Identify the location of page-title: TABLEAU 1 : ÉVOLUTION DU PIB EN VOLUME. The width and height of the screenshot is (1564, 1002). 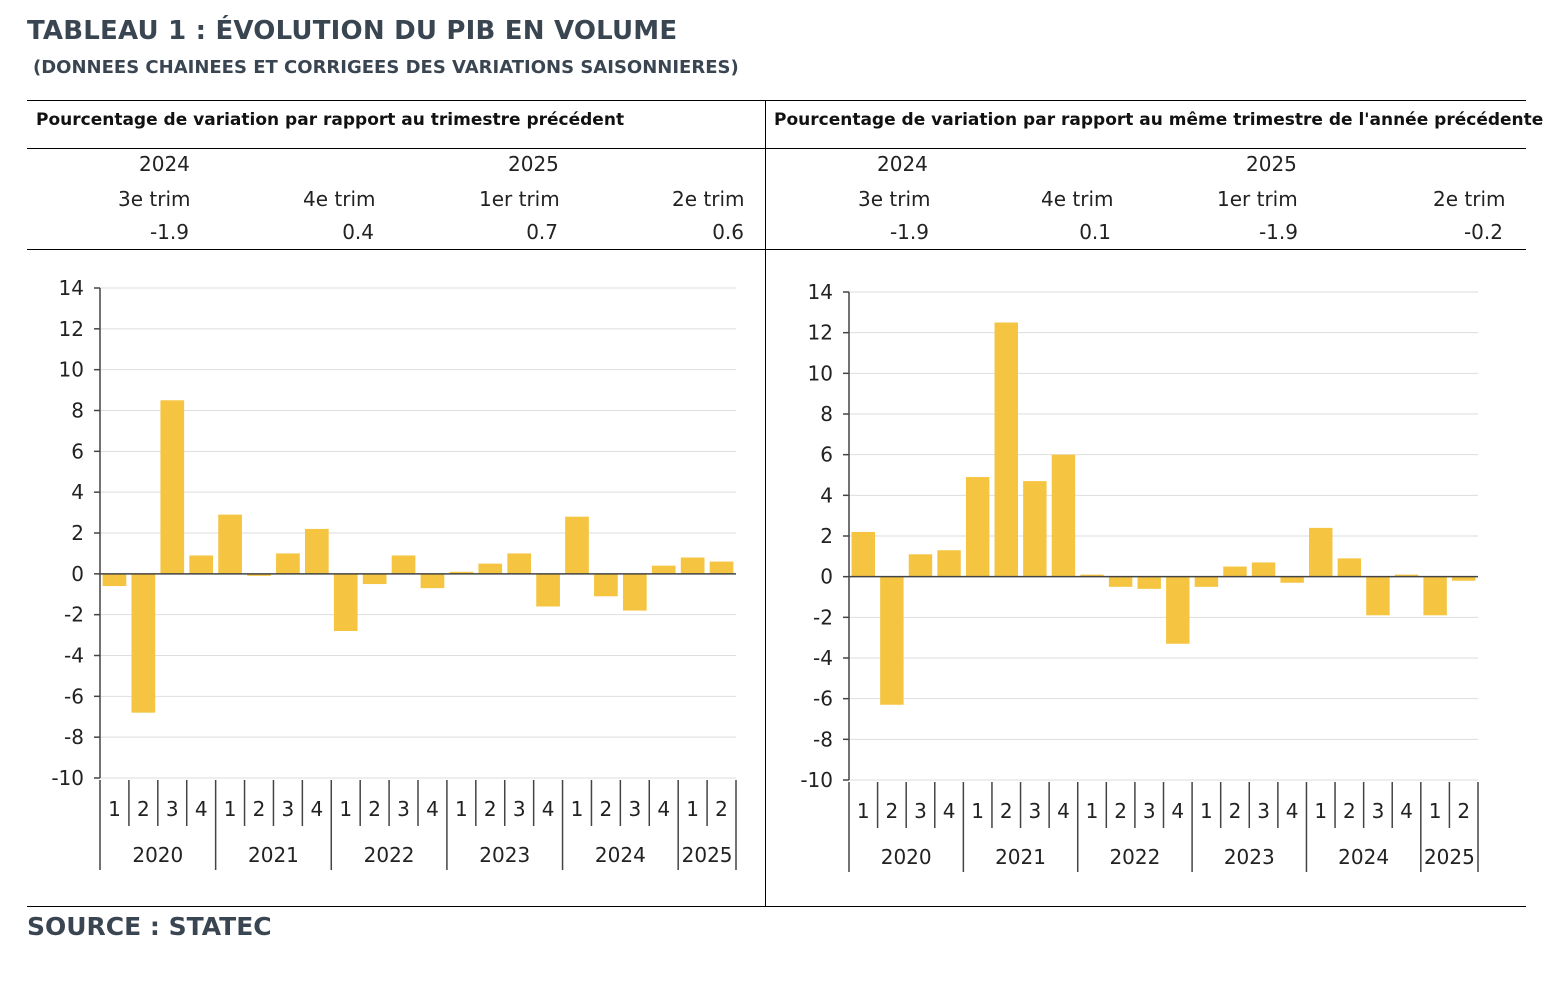
(352, 31).